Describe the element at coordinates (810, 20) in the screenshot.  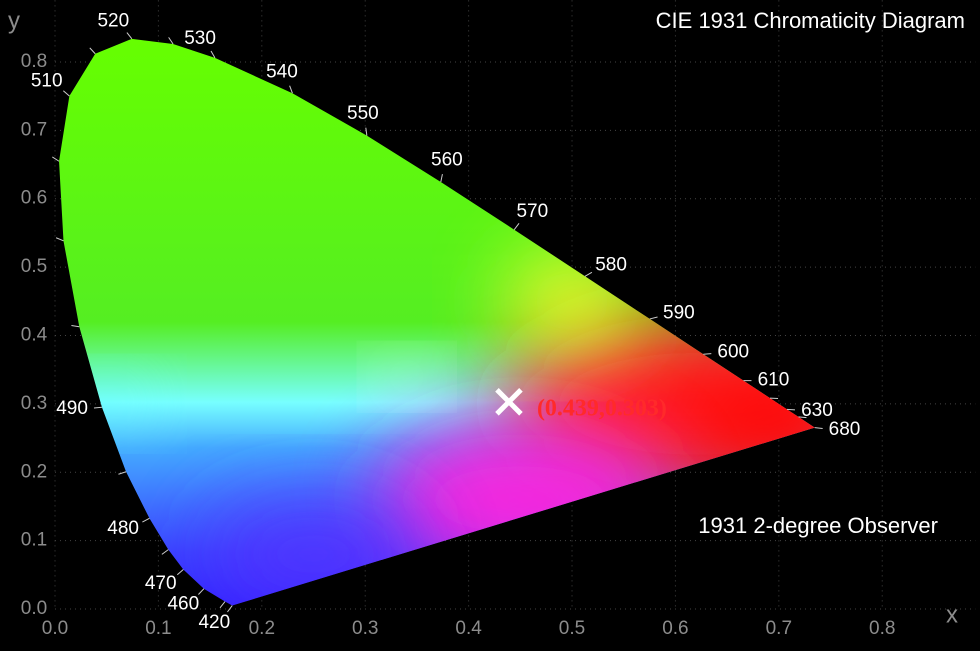
I see `chart-title: CIE 1931 Chromaticity Diagram` at that location.